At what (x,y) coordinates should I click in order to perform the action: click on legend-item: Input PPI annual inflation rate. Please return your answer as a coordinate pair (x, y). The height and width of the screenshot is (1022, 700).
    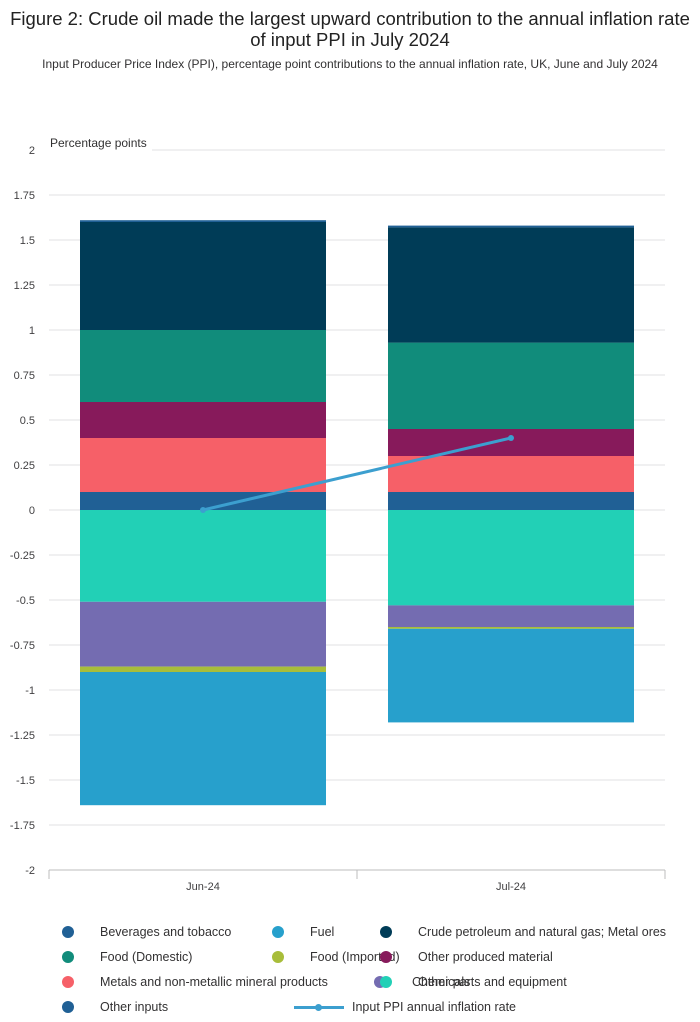
    Looking at the image, I should click on (405, 1007).